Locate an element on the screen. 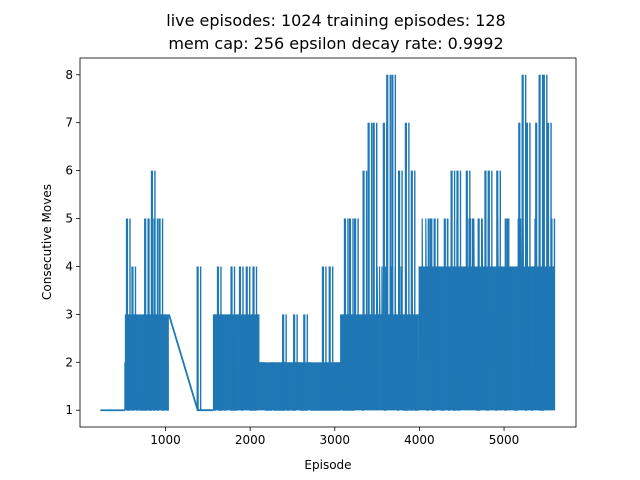 Image resolution: width=640 pixels, height=480 pixels. y-tick-label: 2 is located at coordinates (69, 362).